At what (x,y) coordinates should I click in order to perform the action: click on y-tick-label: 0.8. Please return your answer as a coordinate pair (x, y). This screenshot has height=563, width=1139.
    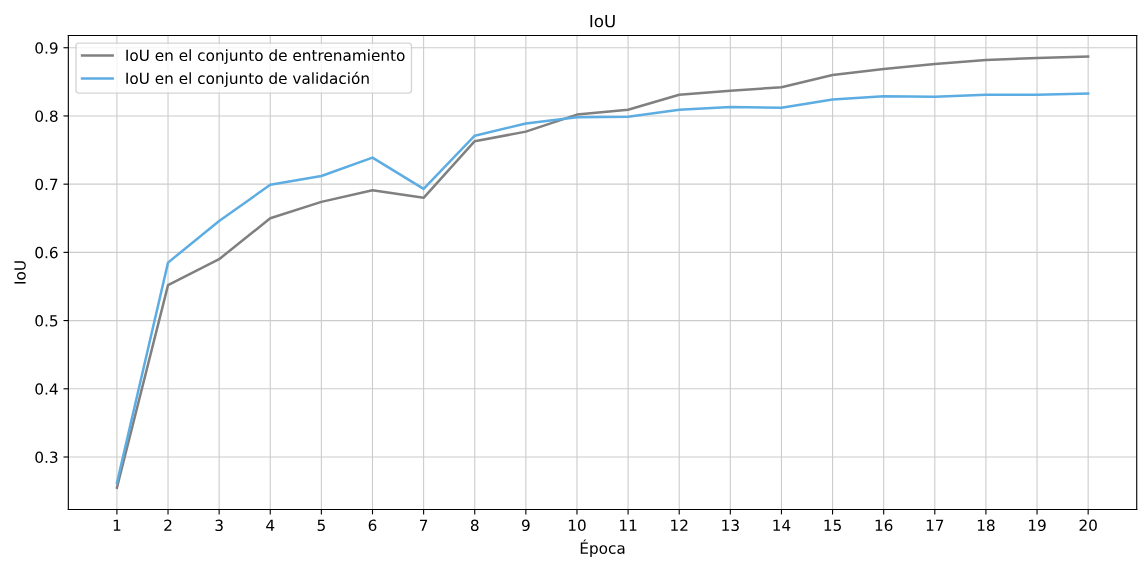
    Looking at the image, I should click on (46, 116).